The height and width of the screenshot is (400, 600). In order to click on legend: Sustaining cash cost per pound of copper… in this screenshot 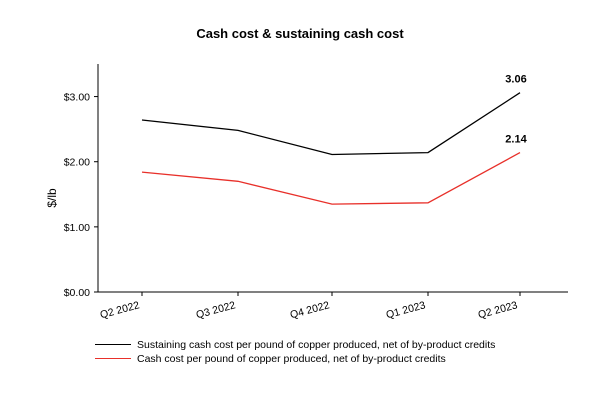, I will do `click(295, 352)`.